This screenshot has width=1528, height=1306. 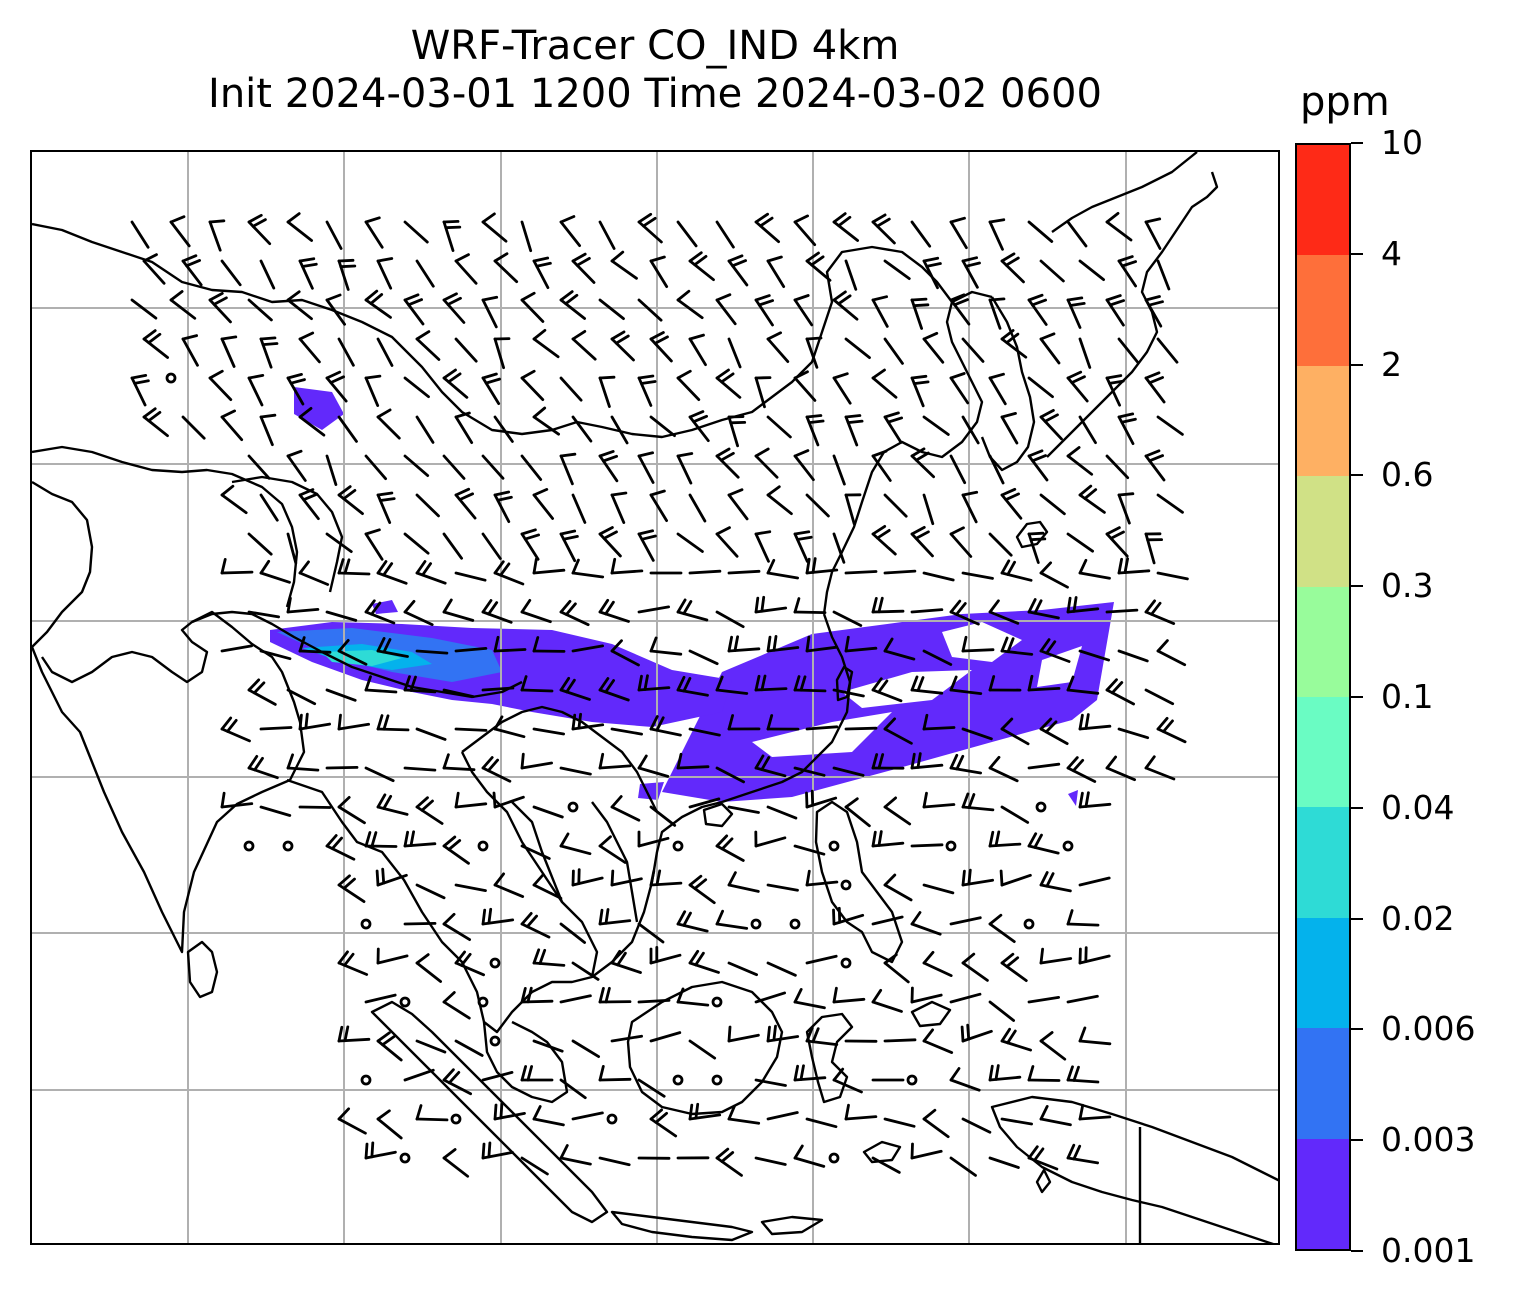 I want to click on plume-north-west, so click(x=319, y=408).